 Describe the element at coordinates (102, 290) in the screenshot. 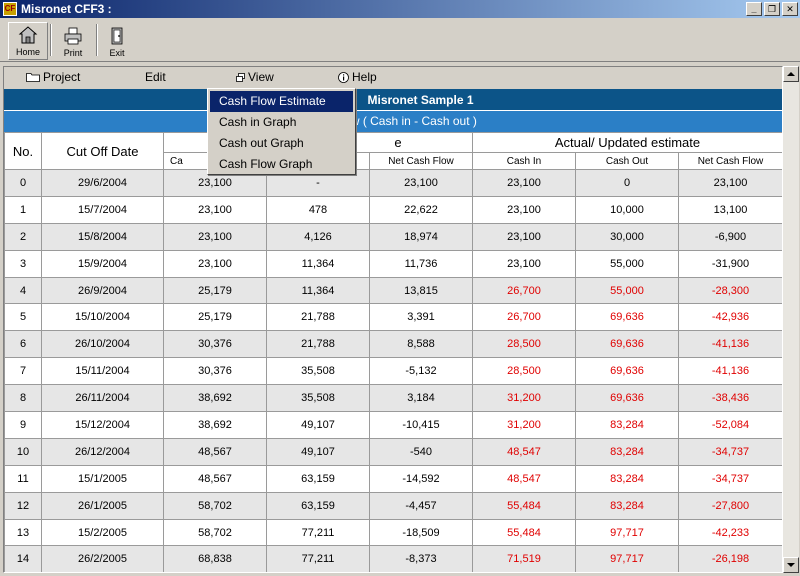

I see `cell-cutoff-date: 26/9/2004` at that location.